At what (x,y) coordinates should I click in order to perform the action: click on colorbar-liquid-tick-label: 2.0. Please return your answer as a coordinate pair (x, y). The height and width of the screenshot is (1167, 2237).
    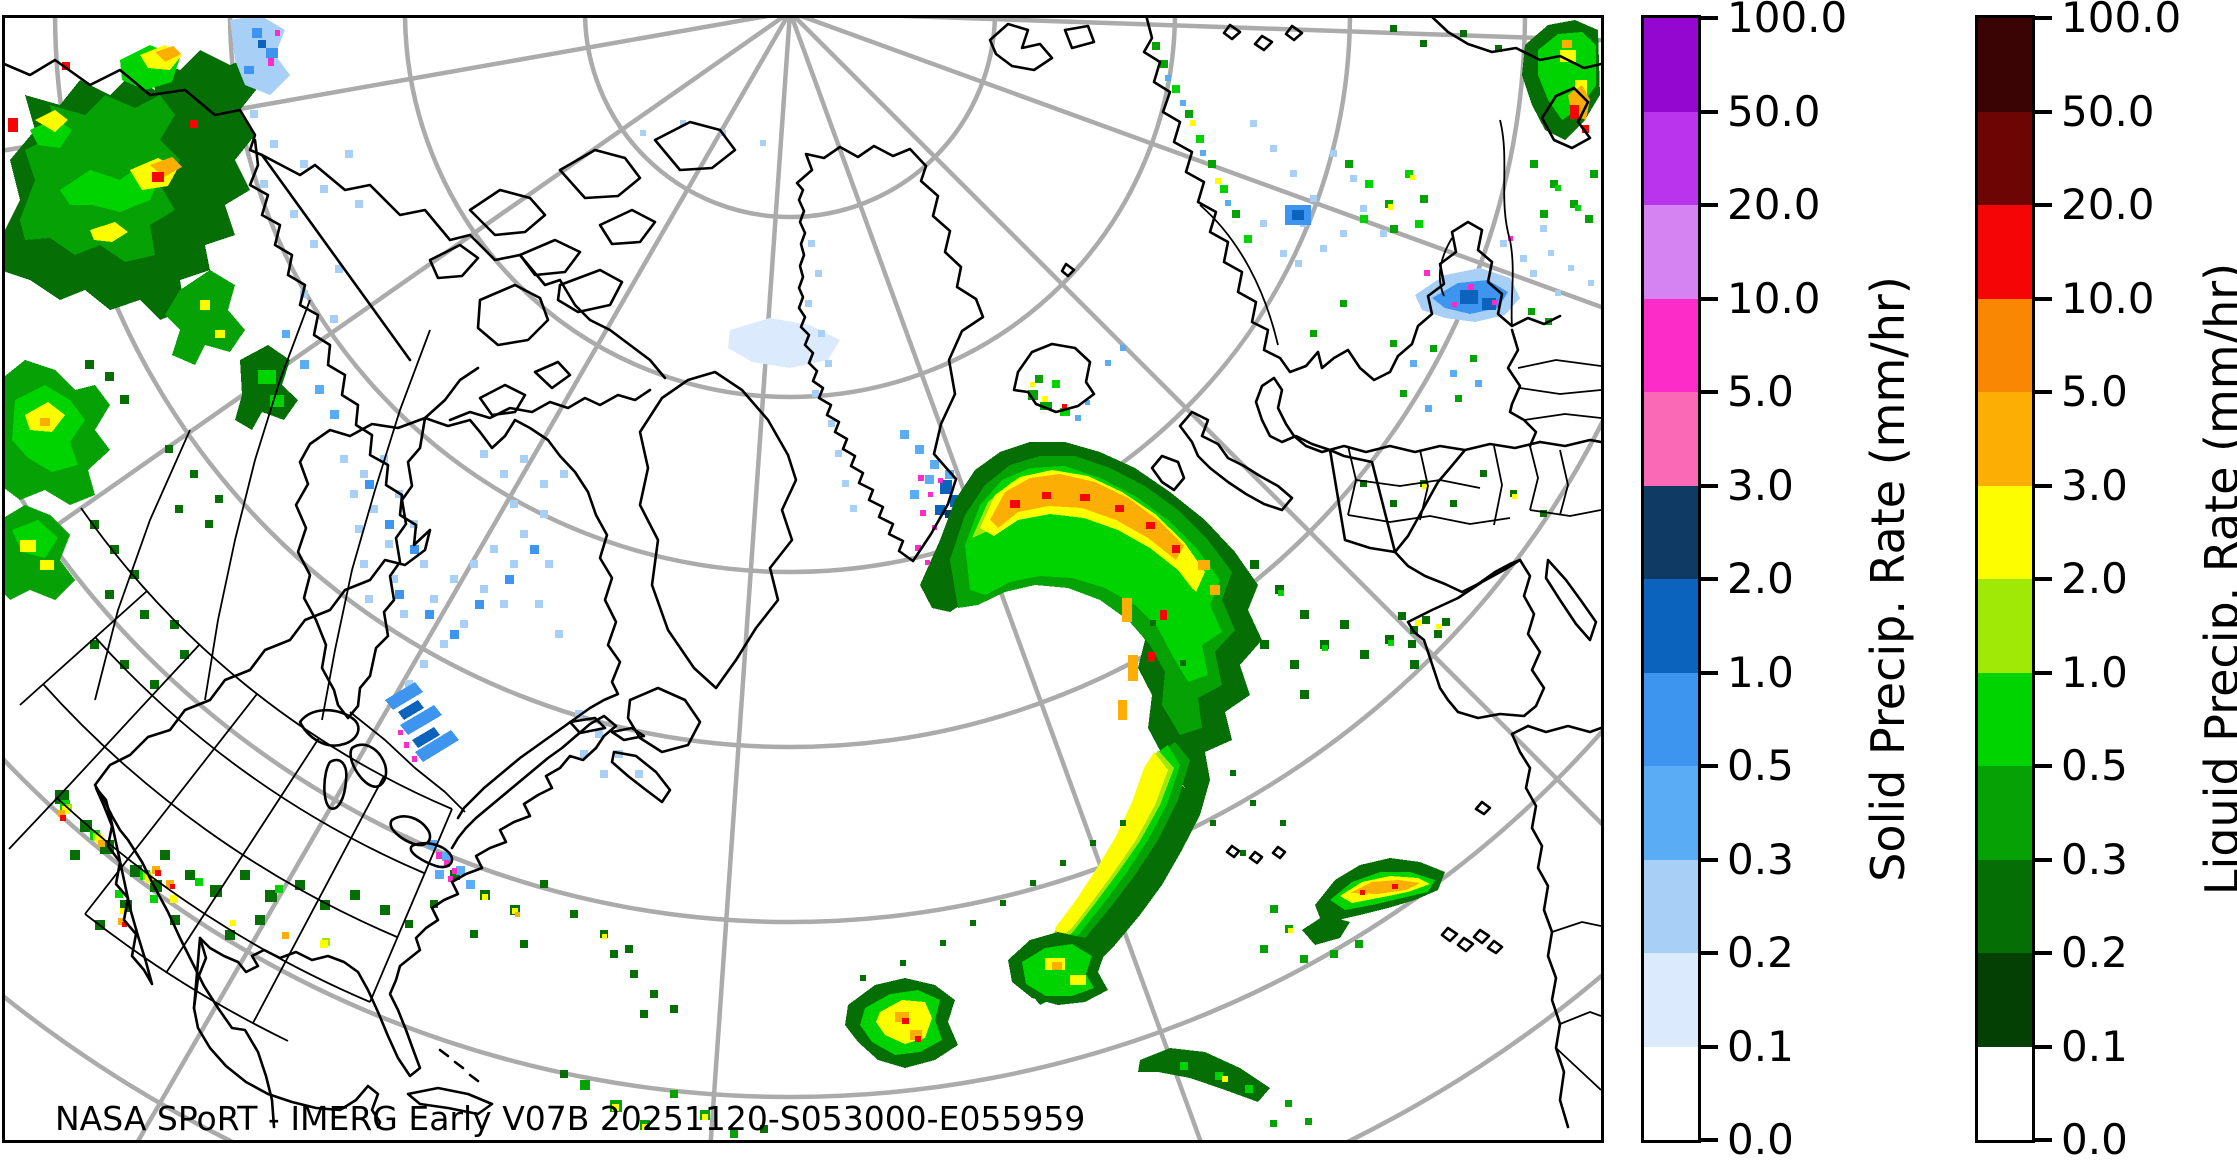
    Looking at the image, I should click on (2094, 578).